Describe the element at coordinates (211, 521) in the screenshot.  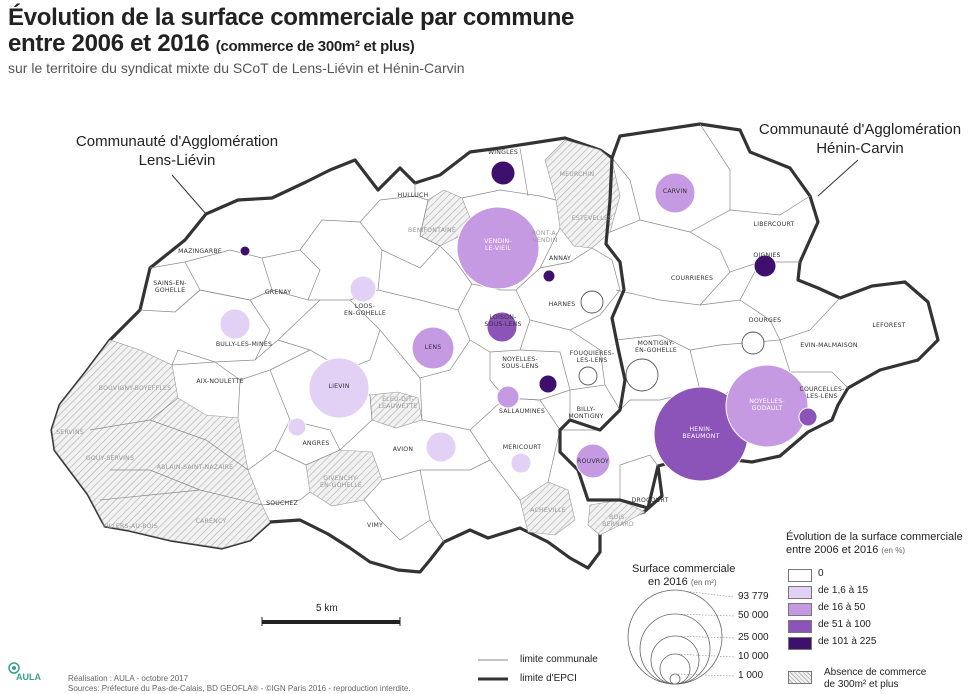
I see `label-carency: CARENCY` at that location.